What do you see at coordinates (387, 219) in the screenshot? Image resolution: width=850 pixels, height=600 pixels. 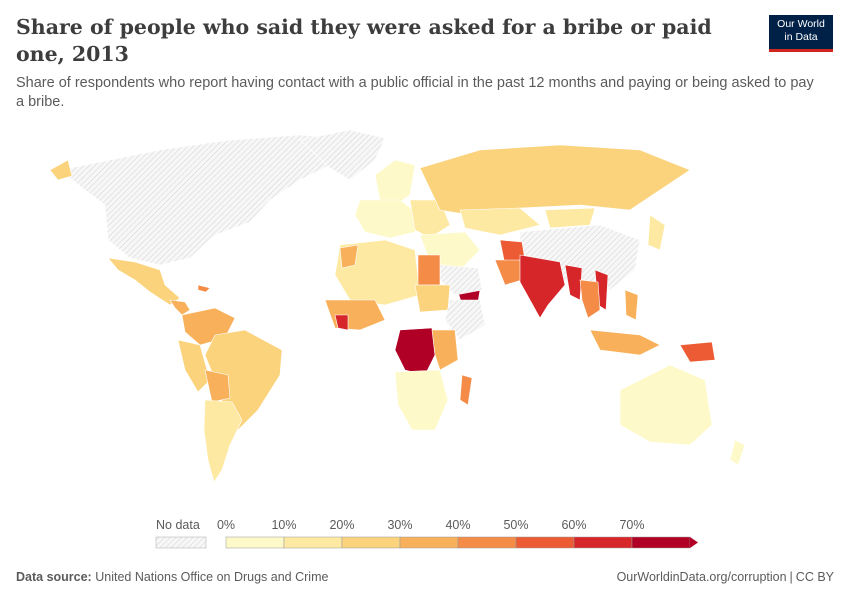 I see `western-europe` at bounding box center [387, 219].